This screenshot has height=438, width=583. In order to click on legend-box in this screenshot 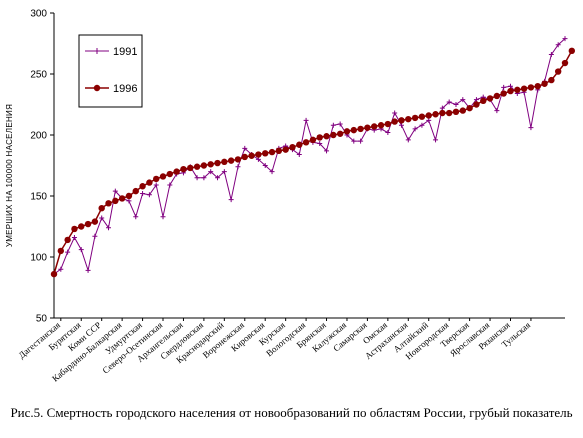, I will do `click(110, 71)`.